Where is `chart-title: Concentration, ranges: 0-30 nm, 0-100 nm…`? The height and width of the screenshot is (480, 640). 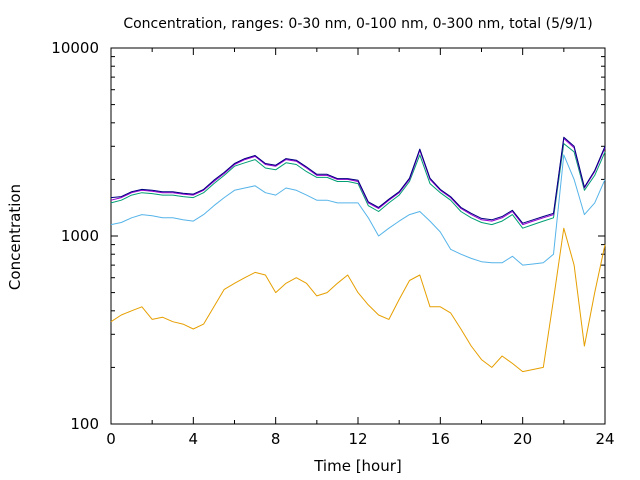 chart-title: Concentration, ranges: 0-30 nm, 0-100 nm… is located at coordinates (357, 24).